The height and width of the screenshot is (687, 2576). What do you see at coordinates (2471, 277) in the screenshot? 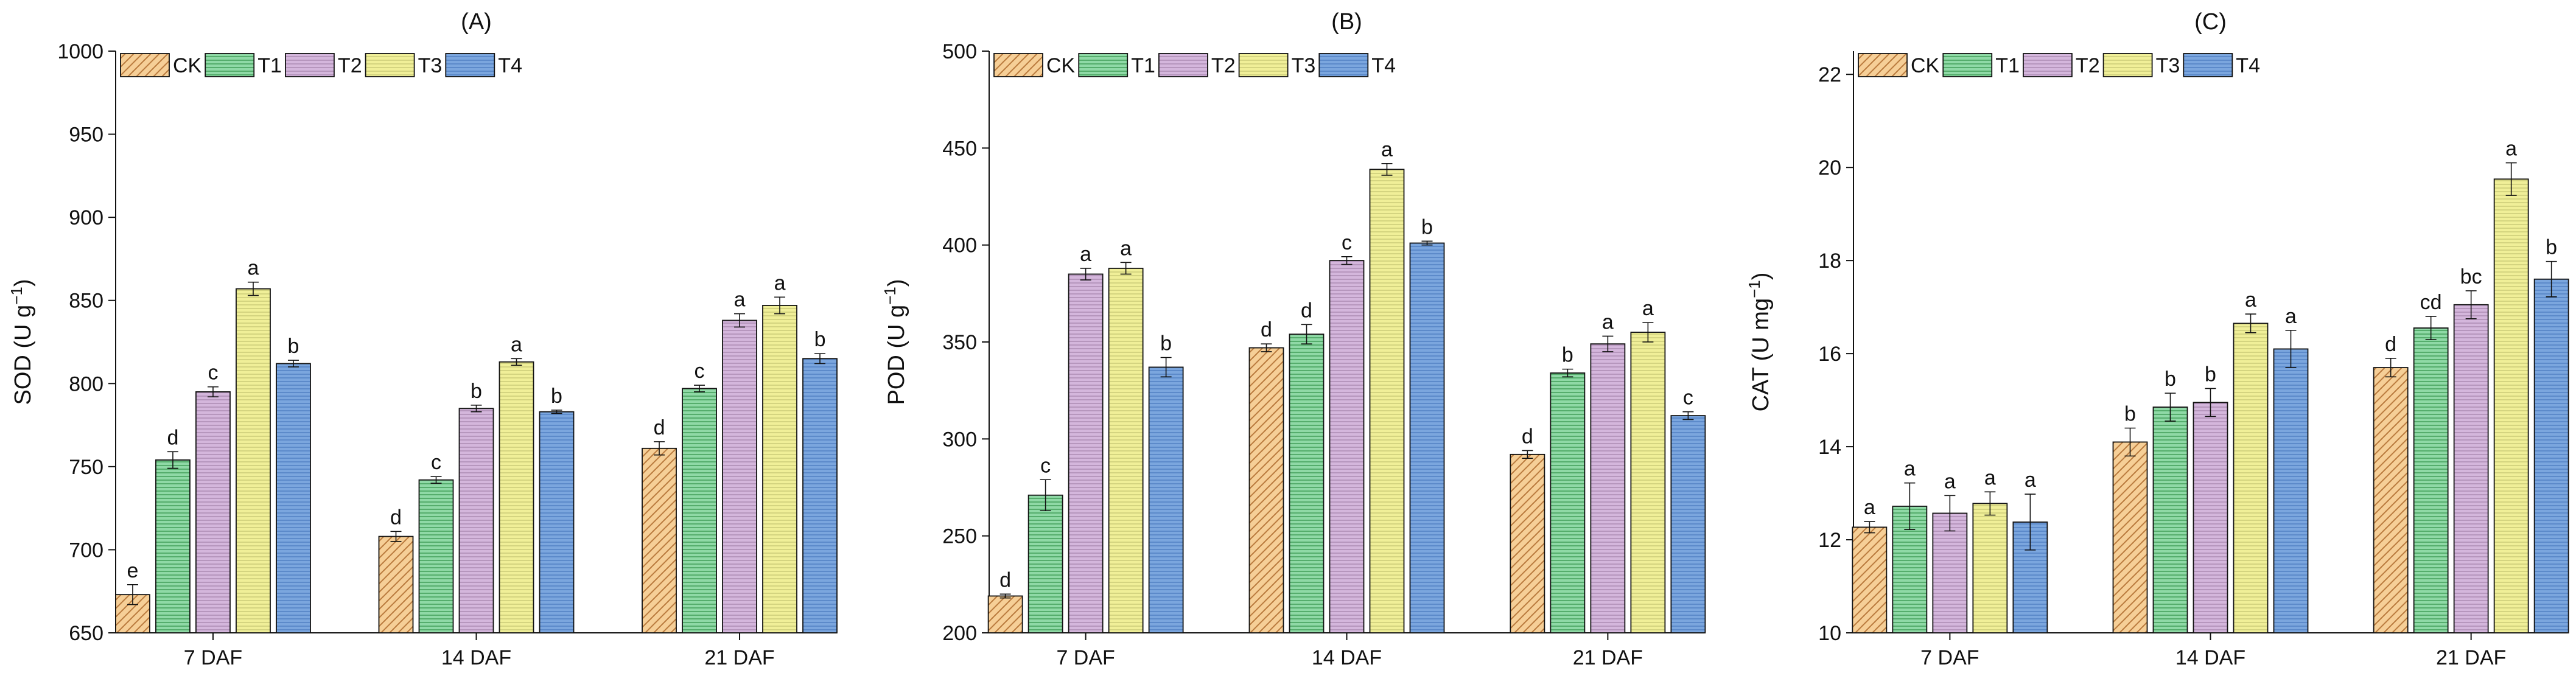
I see `significance-label: bc` at bounding box center [2471, 277].